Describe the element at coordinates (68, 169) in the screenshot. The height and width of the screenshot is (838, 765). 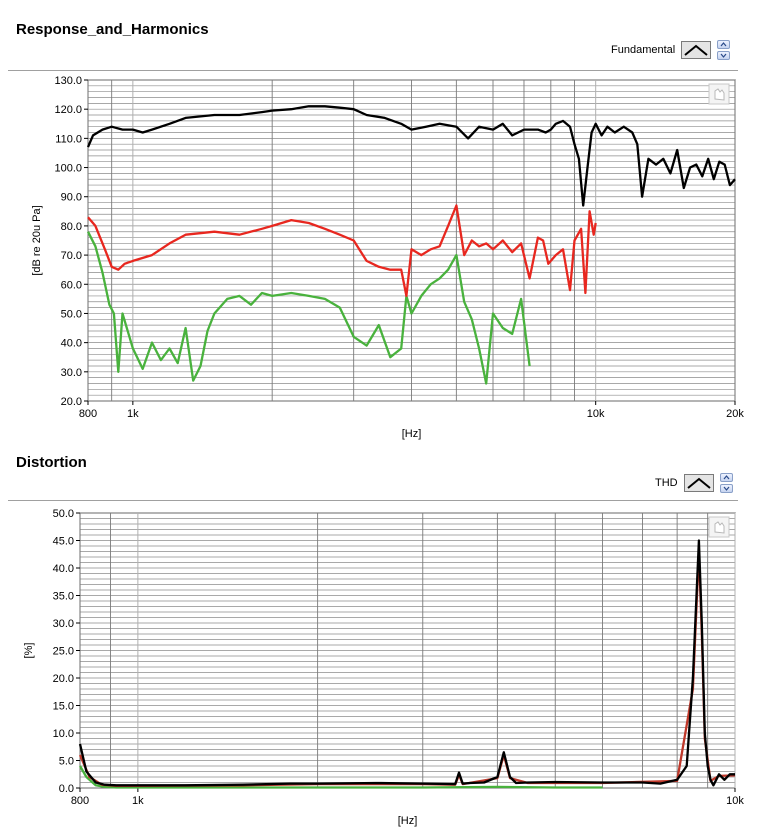
I see `y-tick-label: 100.0` at that location.